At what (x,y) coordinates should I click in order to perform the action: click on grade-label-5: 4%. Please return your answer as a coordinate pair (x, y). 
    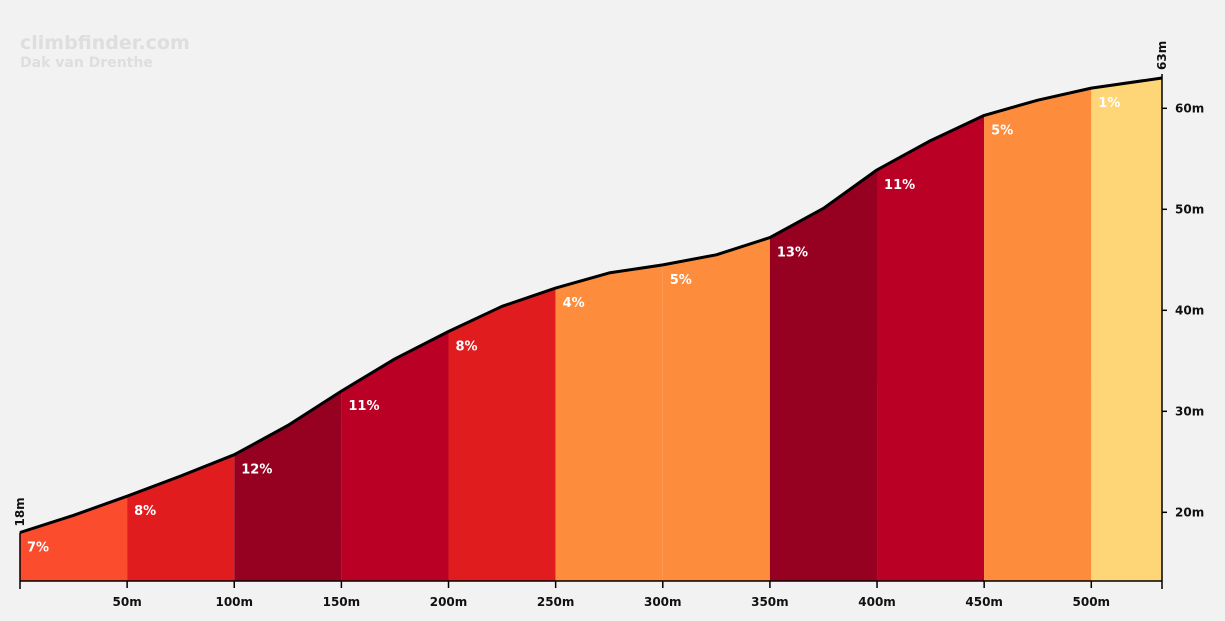
    Looking at the image, I should click on (574, 303).